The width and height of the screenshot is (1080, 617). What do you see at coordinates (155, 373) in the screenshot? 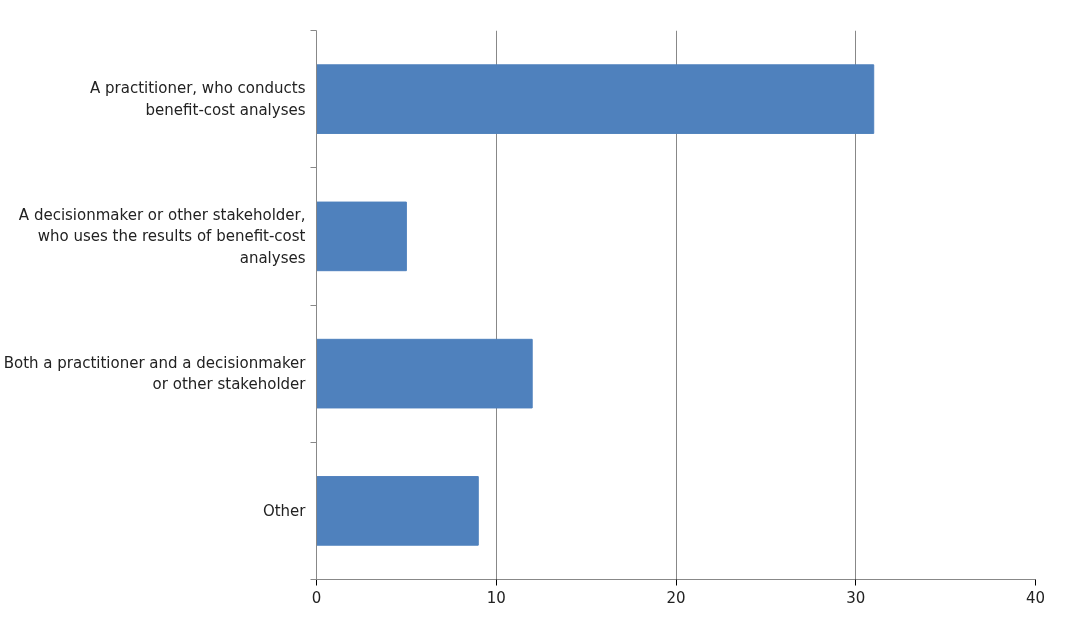
I see `y-tick-label: Both a practitioner and a decisionmaker or other stakeholder` at bounding box center [155, 373].